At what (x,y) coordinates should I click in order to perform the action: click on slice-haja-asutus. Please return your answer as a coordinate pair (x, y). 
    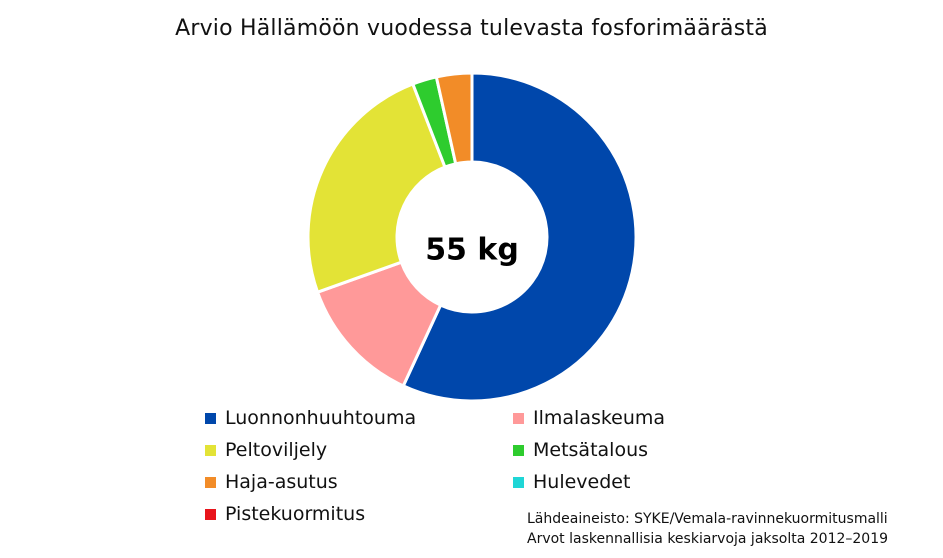
    Looking at the image, I should click on (454, 118).